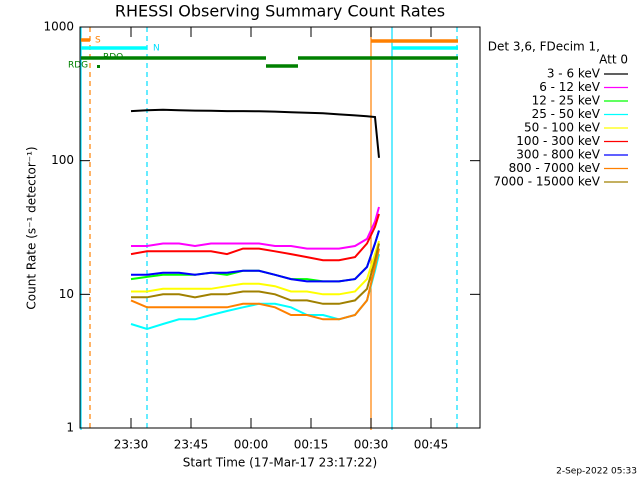 This screenshot has width=640, height=480. Describe the element at coordinates (596, 472) in the screenshot. I see `footer: 2-Sep-2022 05:33` at that location.